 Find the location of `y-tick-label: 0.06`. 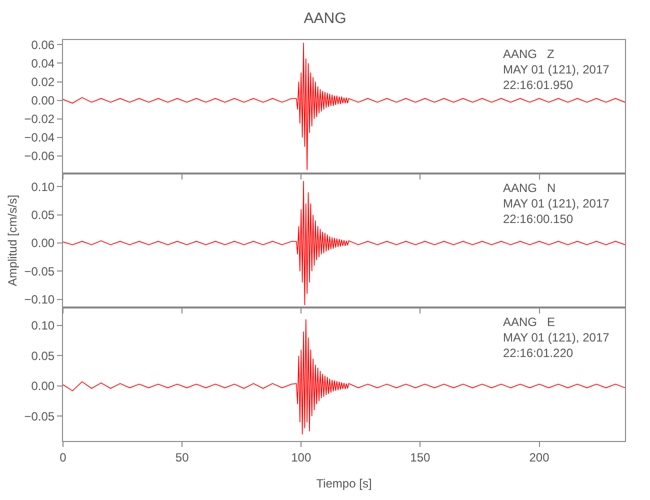

y-tick-label: 0.06 is located at coordinates (43, 45).